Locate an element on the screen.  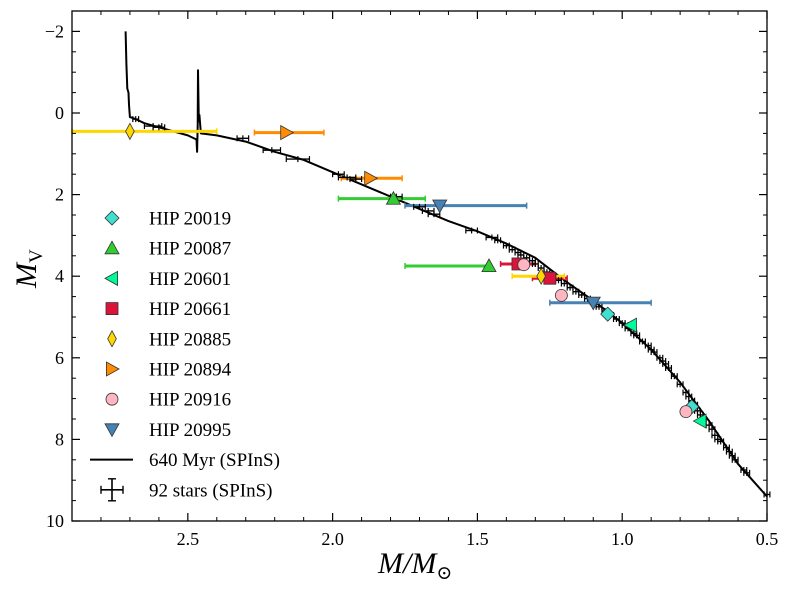
legend-item: HIP 20661 is located at coordinates (168, 309).